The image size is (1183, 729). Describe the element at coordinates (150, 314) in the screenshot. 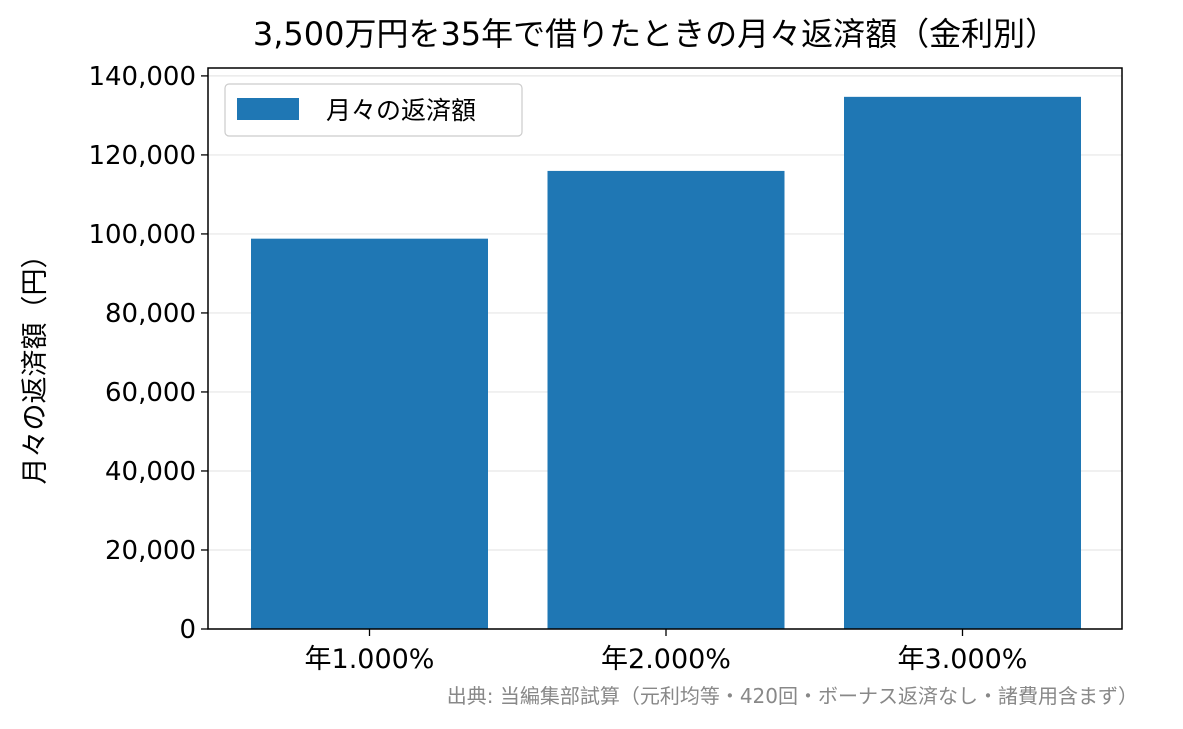

I see `y-tick-label: 80,000` at that location.